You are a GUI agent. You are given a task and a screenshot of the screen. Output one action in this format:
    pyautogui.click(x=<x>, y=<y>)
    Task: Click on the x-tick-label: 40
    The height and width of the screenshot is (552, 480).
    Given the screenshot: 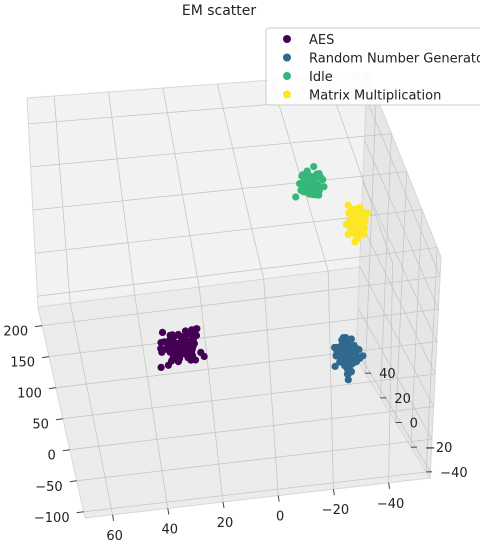 What is the action you would take?
    pyautogui.click(x=170, y=529)
    